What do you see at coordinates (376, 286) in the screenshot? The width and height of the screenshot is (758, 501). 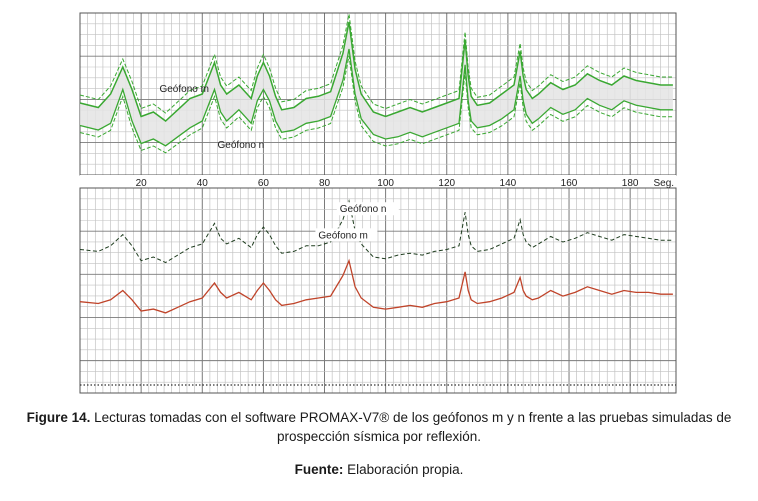 I see `series-geofono-n-line` at bounding box center [376, 286].